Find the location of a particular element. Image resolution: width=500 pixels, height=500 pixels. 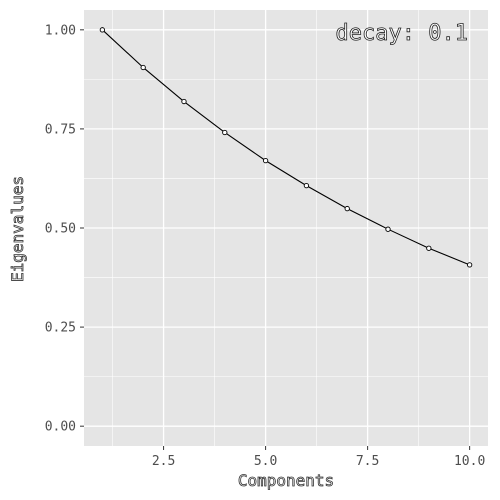

y-tick-label: 0.50 is located at coordinates (60, 229).